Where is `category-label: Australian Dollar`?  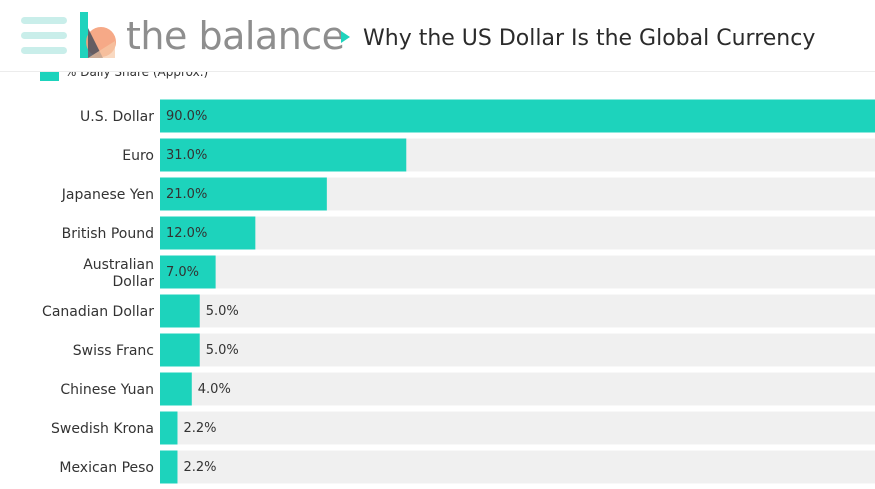
category-label: Australian Dollar is located at coordinates (118, 273).